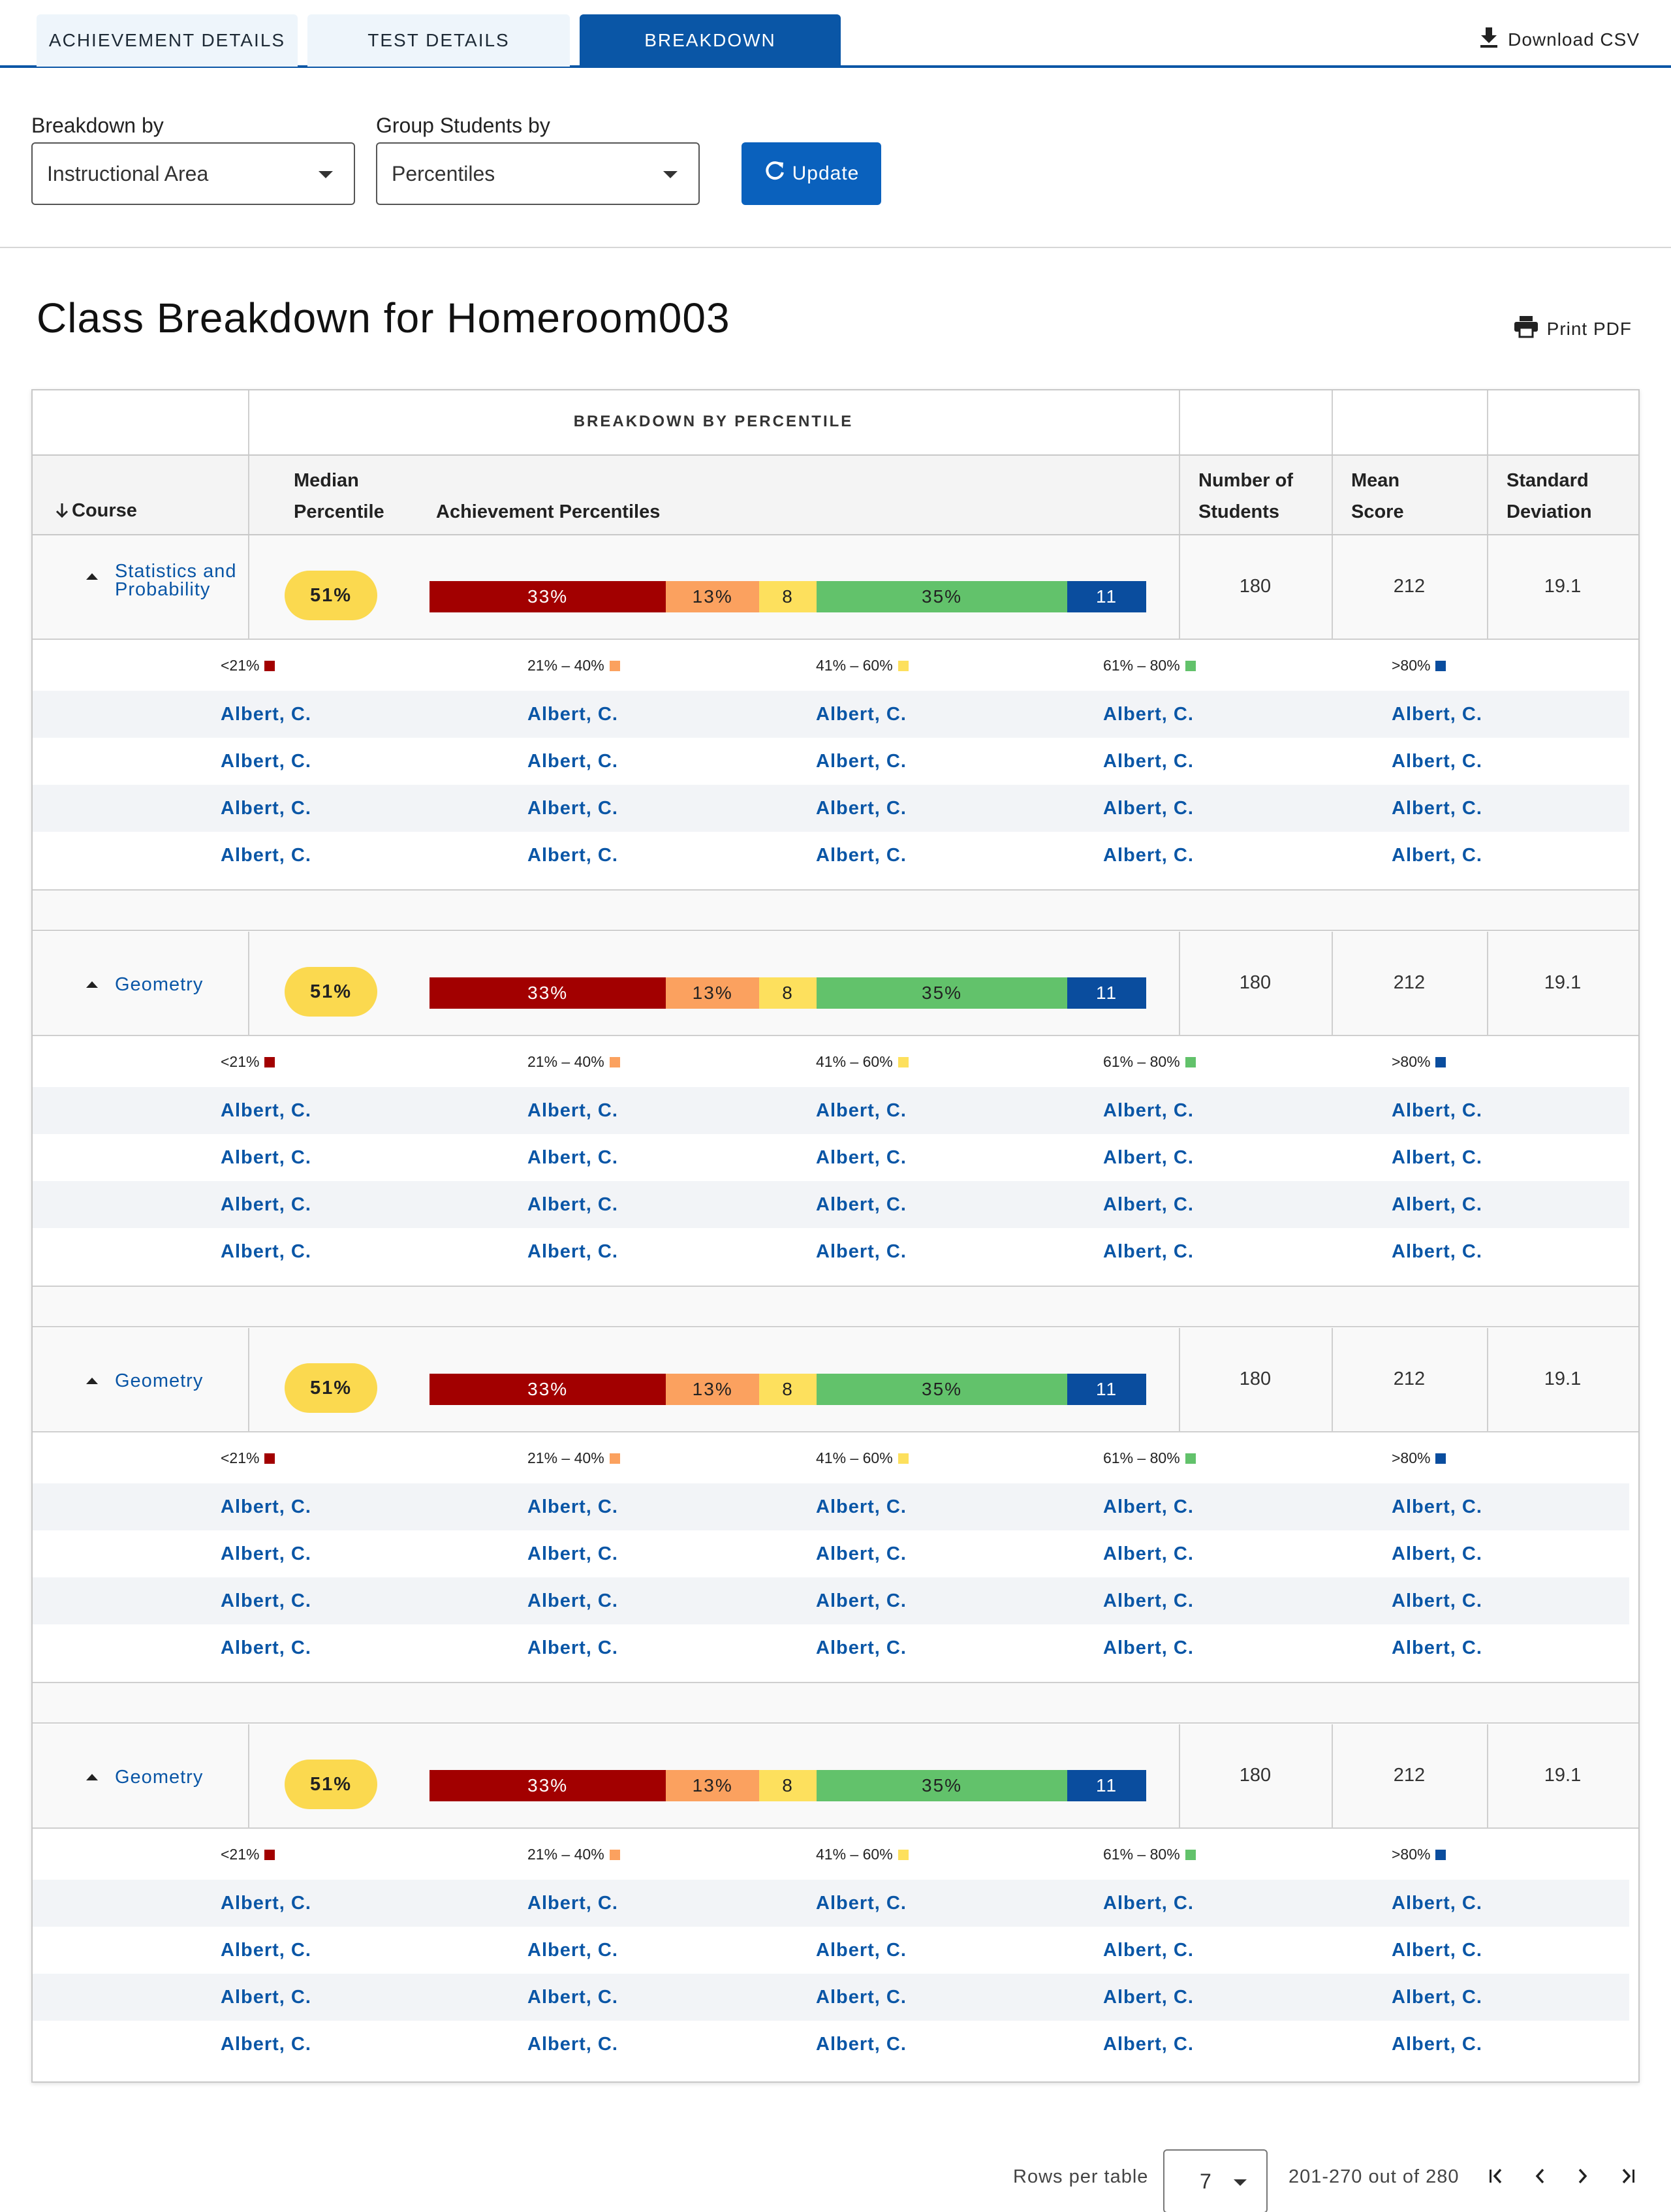 The height and width of the screenshot is (2212, 1671). Describe the element at coordinates (1559, 39) in the screenshot. I see `download-csv-button: Download CSV` at that location.